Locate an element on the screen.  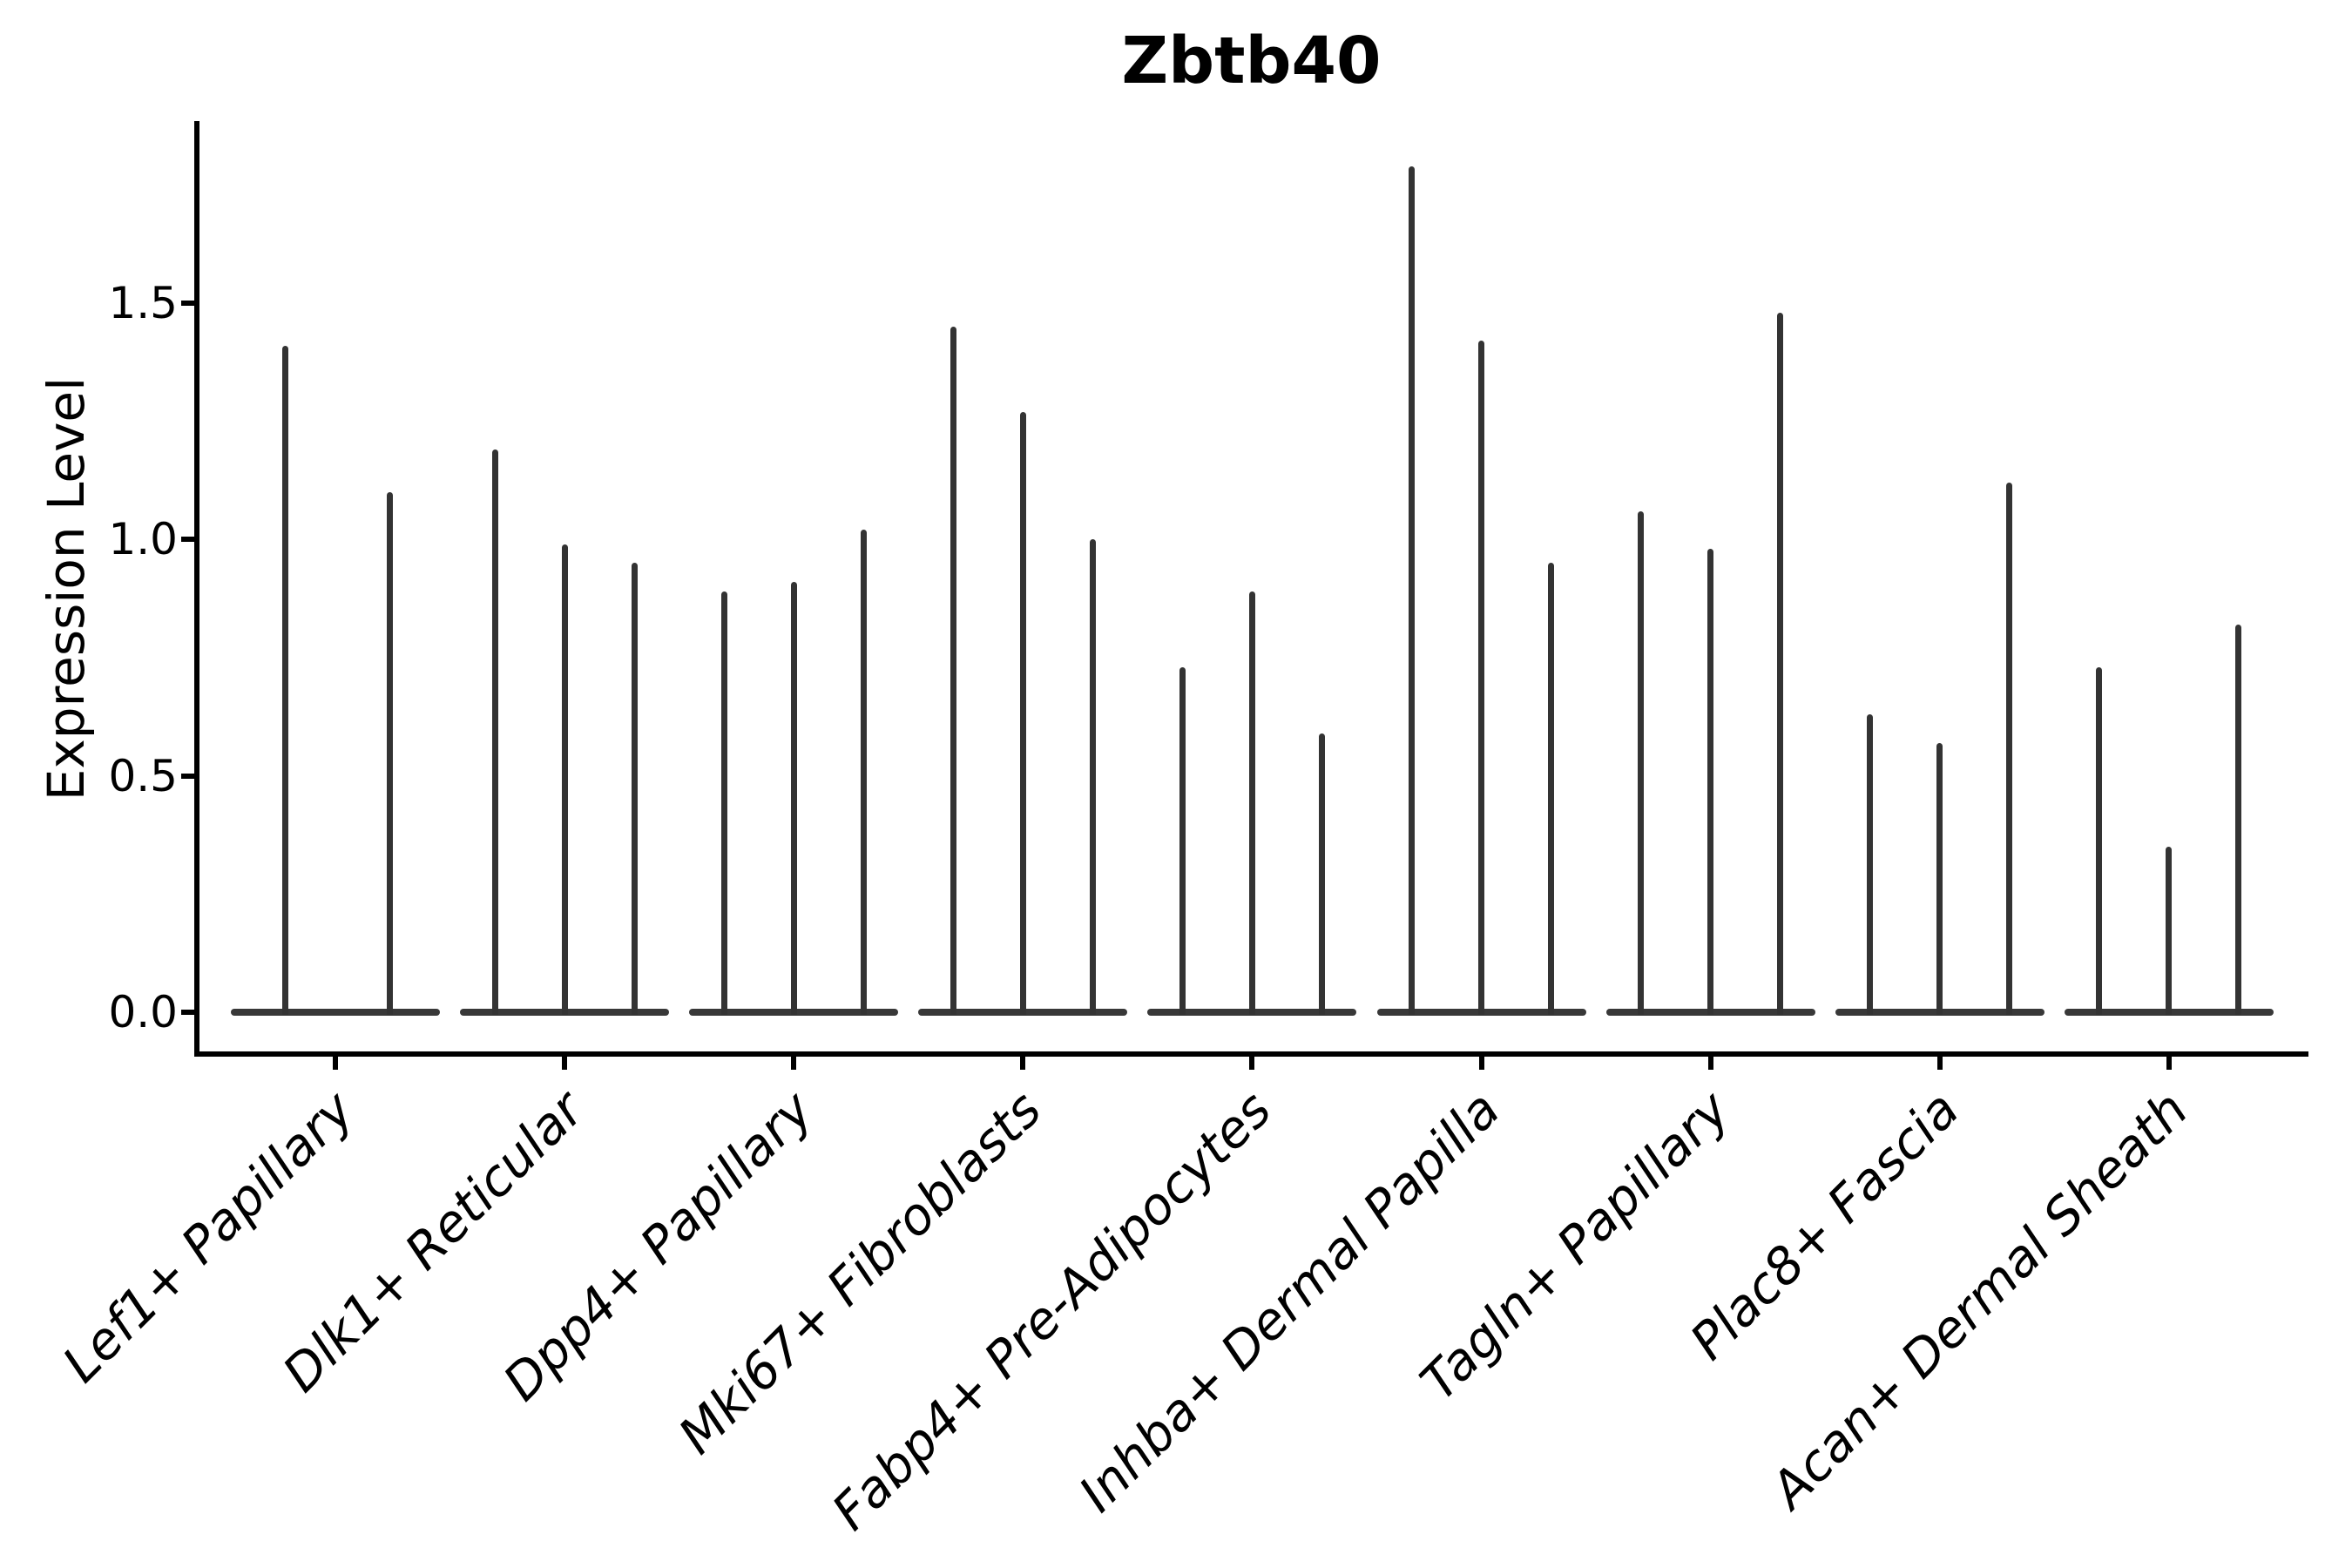
y-axis-spine is located at coordinates (196, 589).